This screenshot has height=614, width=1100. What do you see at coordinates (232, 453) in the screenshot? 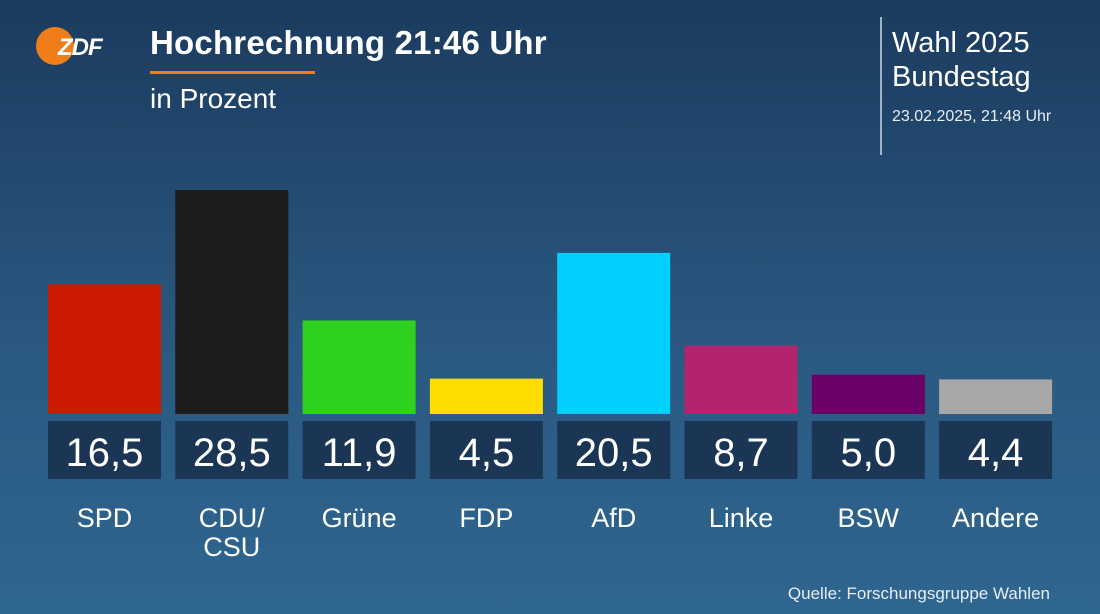
I see `value-label: 28,5` at bounding box center [232, 453].